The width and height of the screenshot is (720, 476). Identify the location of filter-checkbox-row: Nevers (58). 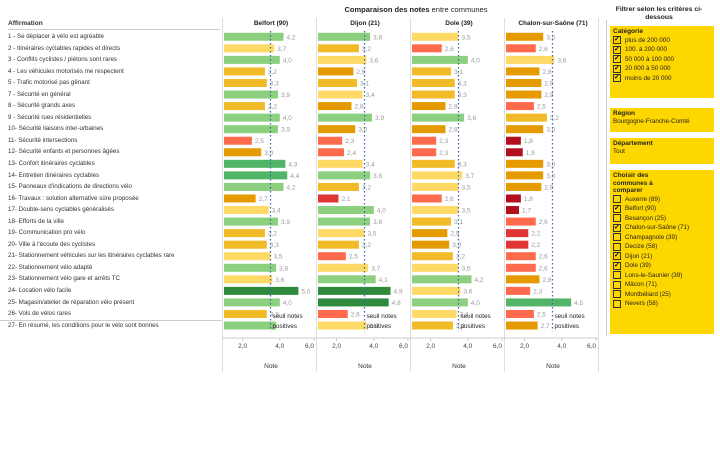
(662, 304).